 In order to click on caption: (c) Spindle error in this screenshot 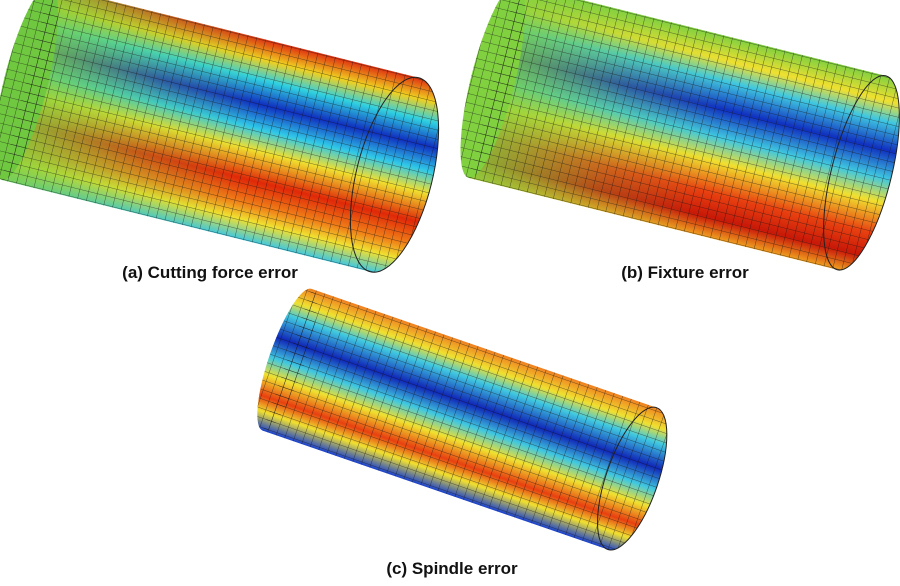, I will do `click(452, 568)`.